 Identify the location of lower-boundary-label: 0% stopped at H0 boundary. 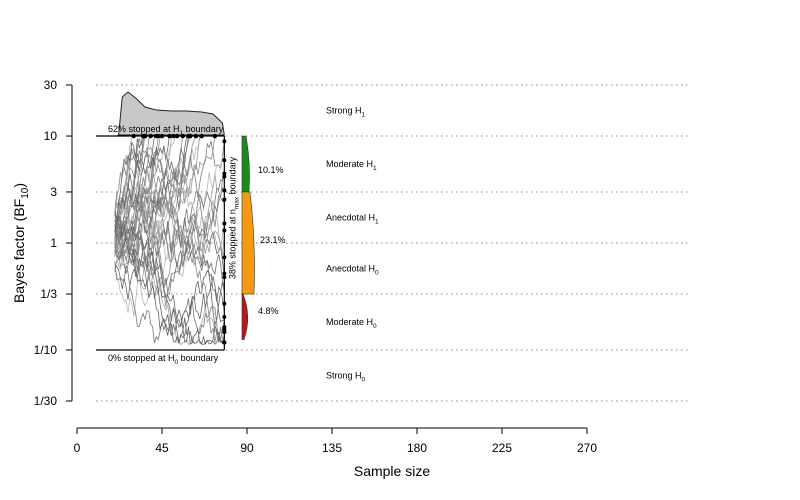
(163, 359).